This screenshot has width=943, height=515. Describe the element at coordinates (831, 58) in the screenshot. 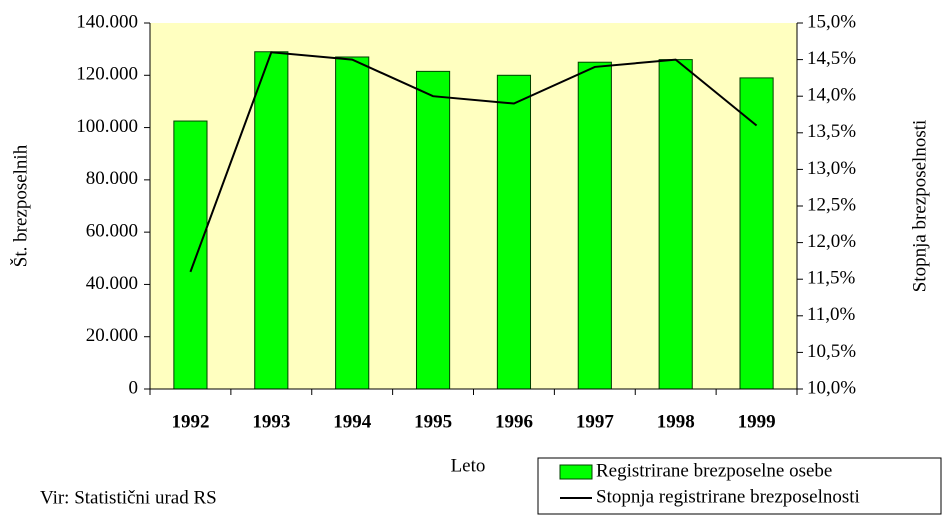

I see `y2-tick-label: 14,5%` at that location.